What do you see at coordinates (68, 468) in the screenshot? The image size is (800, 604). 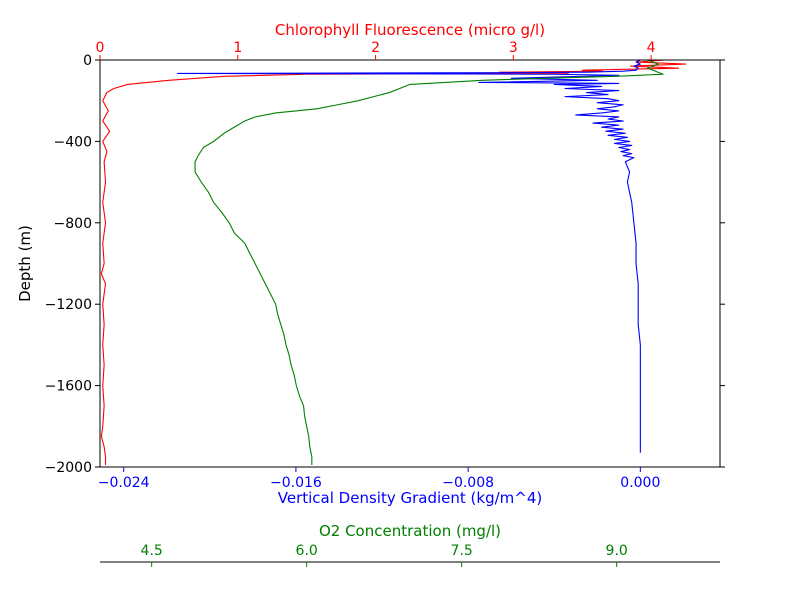 I see `y-tick-label: −2000` at bounding box center [68, 468].